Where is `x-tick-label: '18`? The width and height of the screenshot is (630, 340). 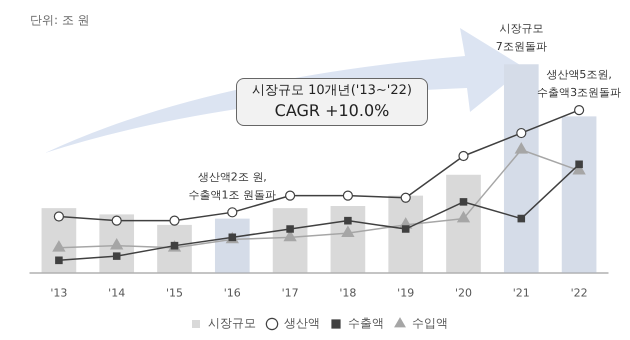 x-tick-label: '18 is located at coordinates (347, 293).